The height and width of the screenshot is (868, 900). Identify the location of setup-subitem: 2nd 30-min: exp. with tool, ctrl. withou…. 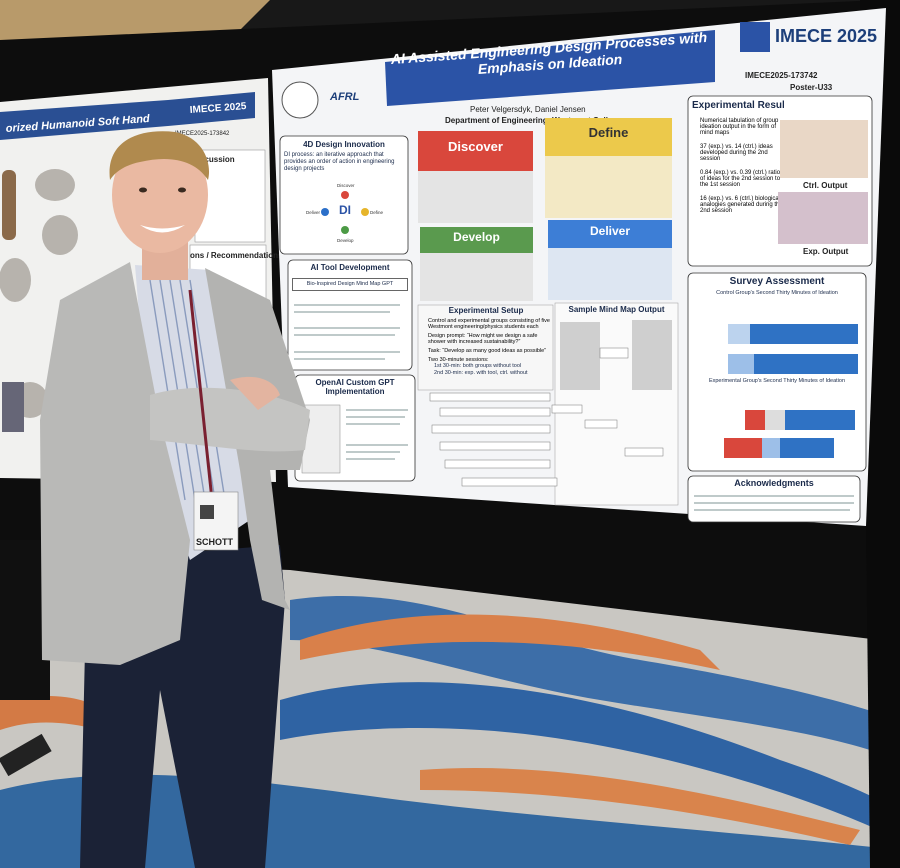
(481, 372).